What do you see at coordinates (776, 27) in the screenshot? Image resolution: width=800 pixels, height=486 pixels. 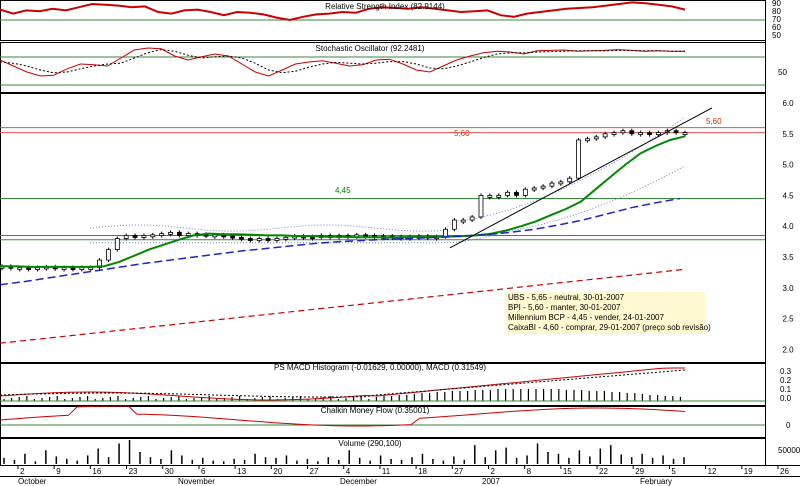 I see `rsi-tick-label: 60` at bounding box center [776, 27].